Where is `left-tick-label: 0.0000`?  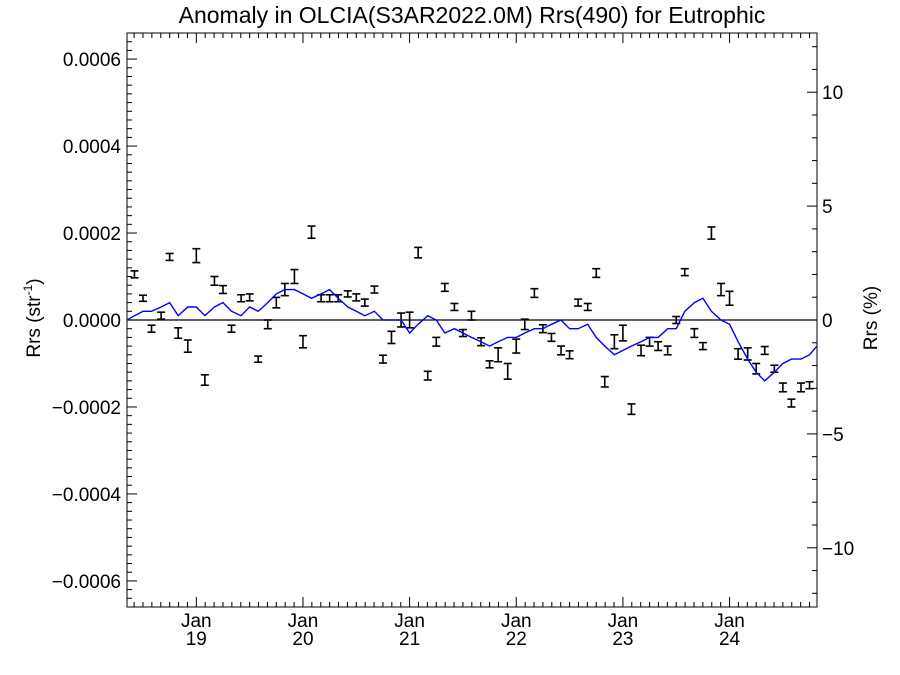 left-tick-label: 0.0000 is located at coordinates (92, 321).